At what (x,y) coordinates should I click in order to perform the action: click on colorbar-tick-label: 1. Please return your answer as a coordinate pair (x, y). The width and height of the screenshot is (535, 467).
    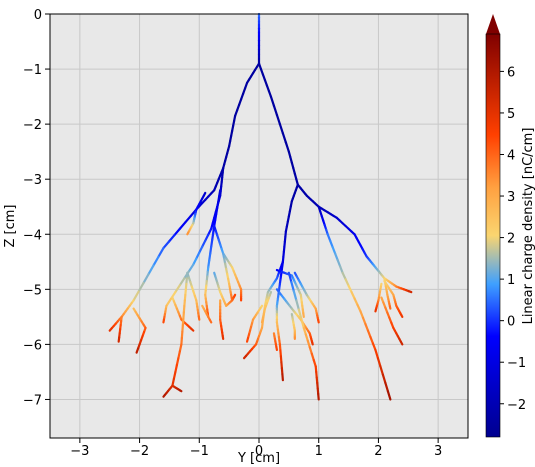
    Looking at the image, I should click on (511, 280).